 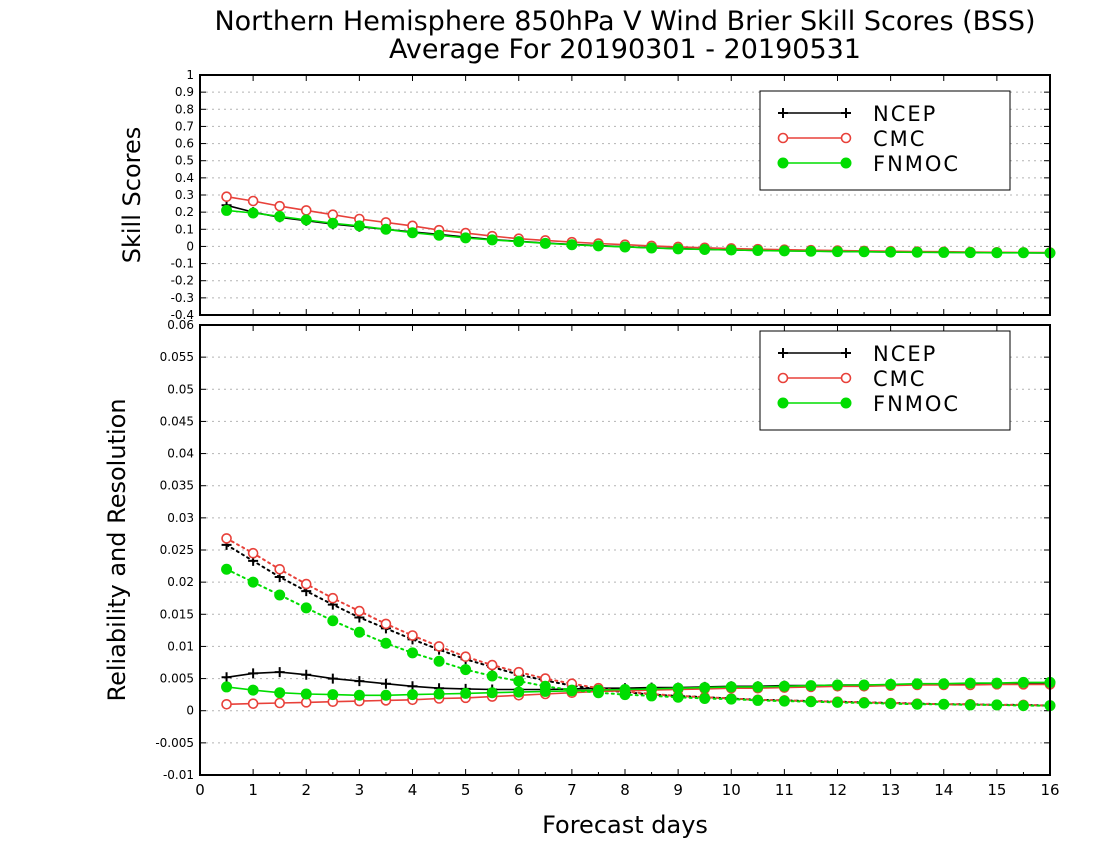 I want to click on y-tick-label: -0.01, so click(x=178, y=775).